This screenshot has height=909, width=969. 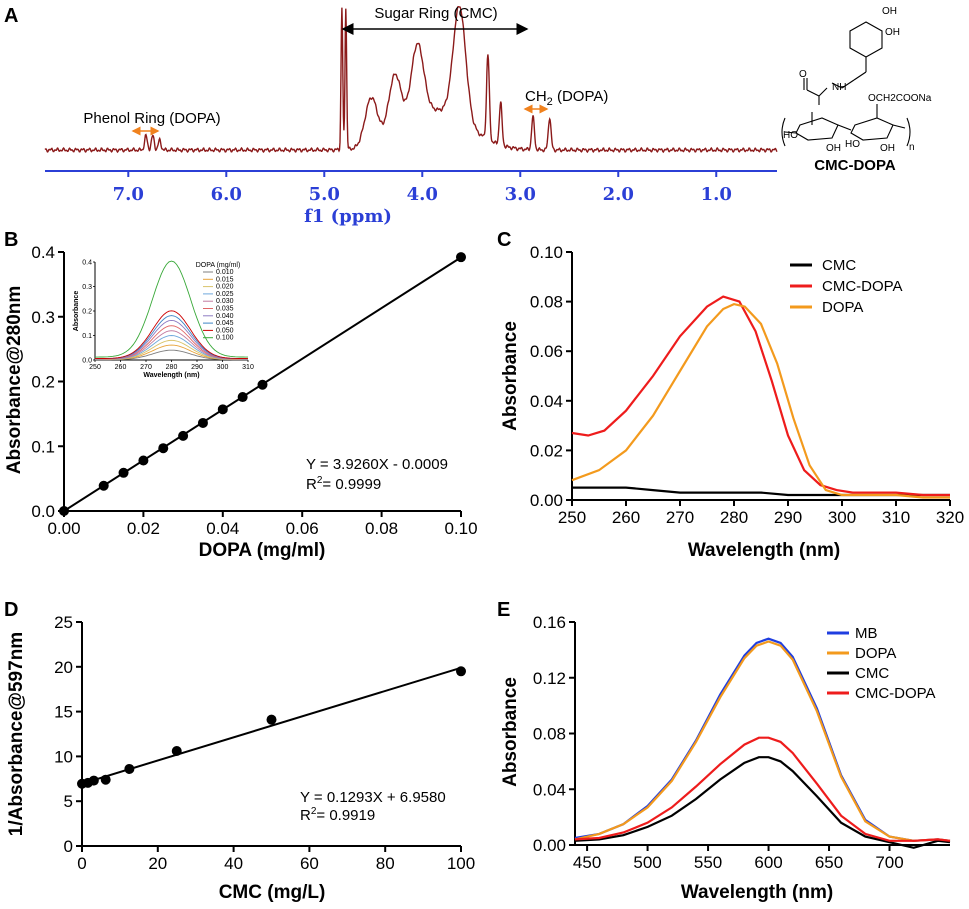 I want to click on panel-b-label: B, so click(x=11, y=240).